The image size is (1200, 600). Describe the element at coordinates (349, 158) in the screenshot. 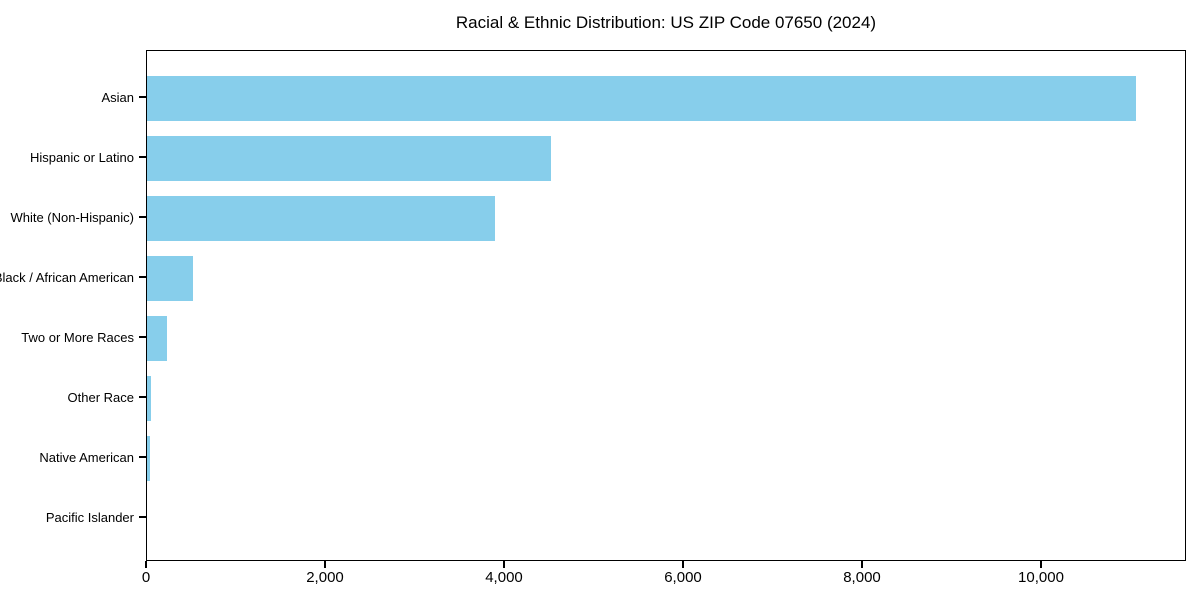

I see `bar-hispanic-or-latino` at that location.